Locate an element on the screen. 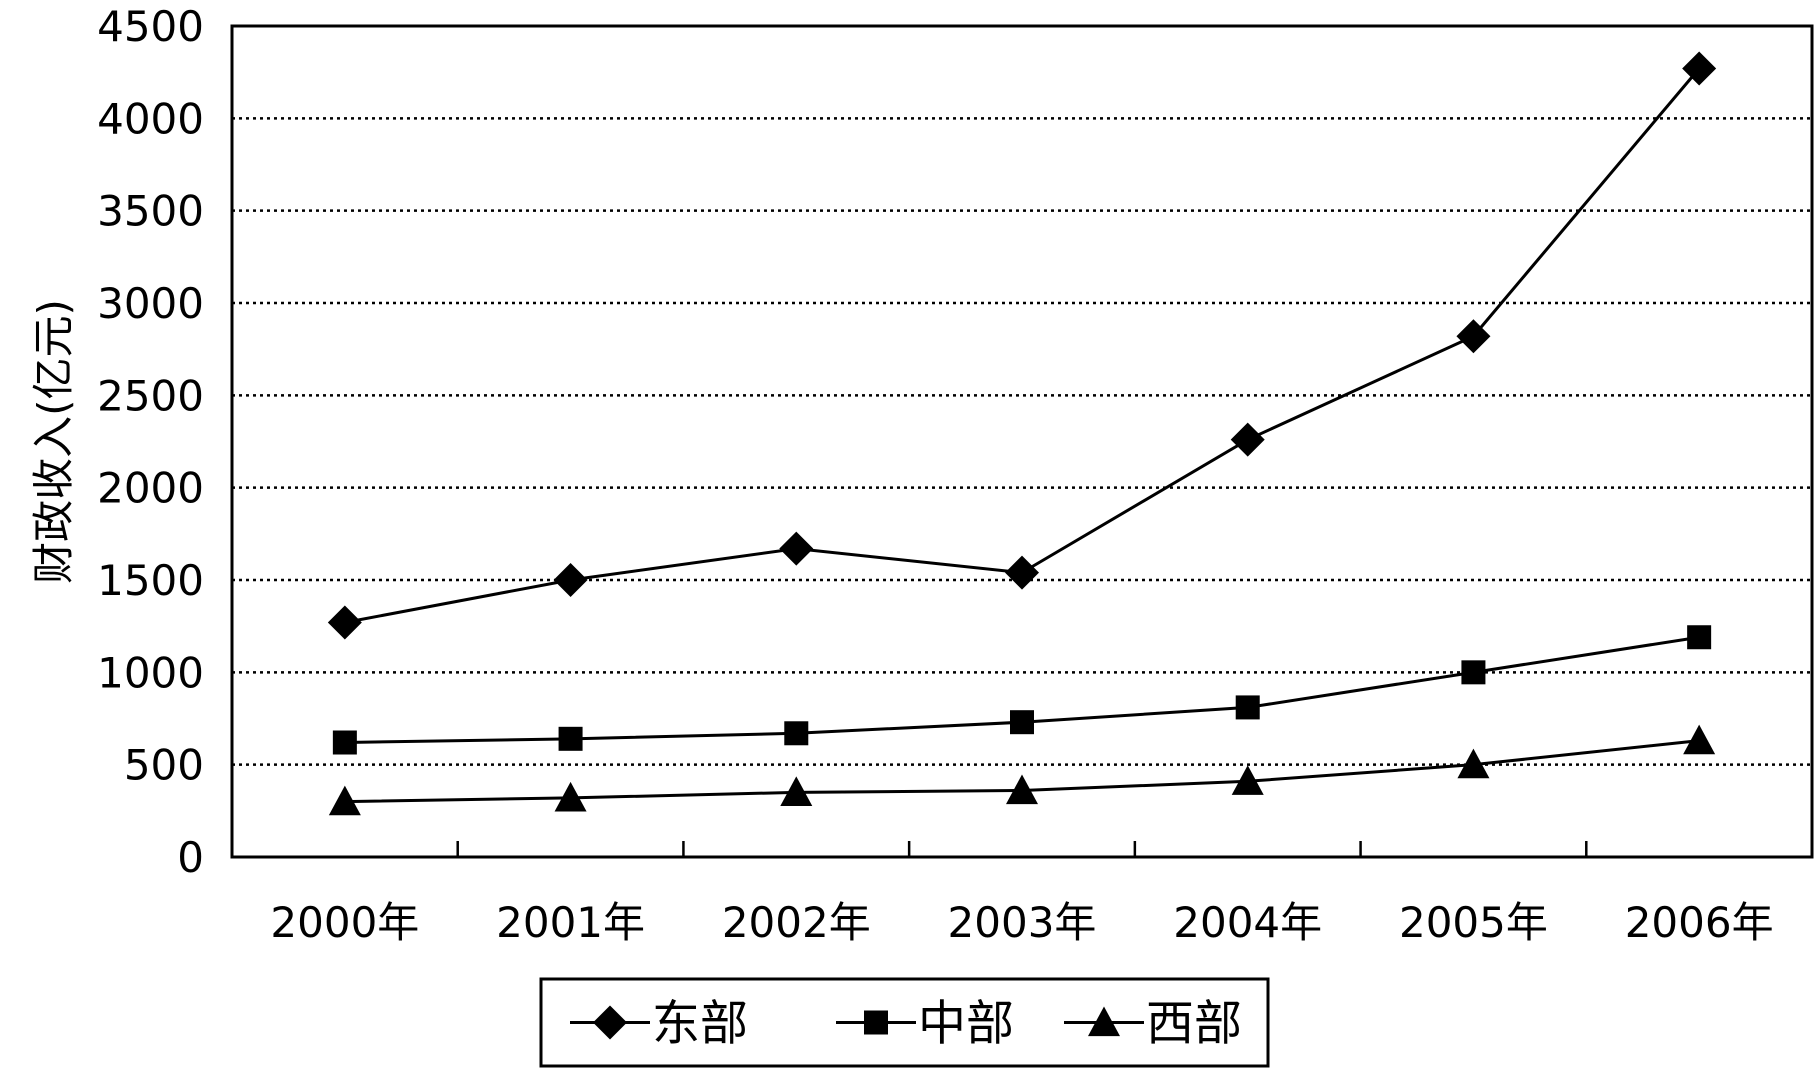 This screenshot has width=1820, height=1074. legend: 东部 中部 西部 is located at coordinates (904, 1022).